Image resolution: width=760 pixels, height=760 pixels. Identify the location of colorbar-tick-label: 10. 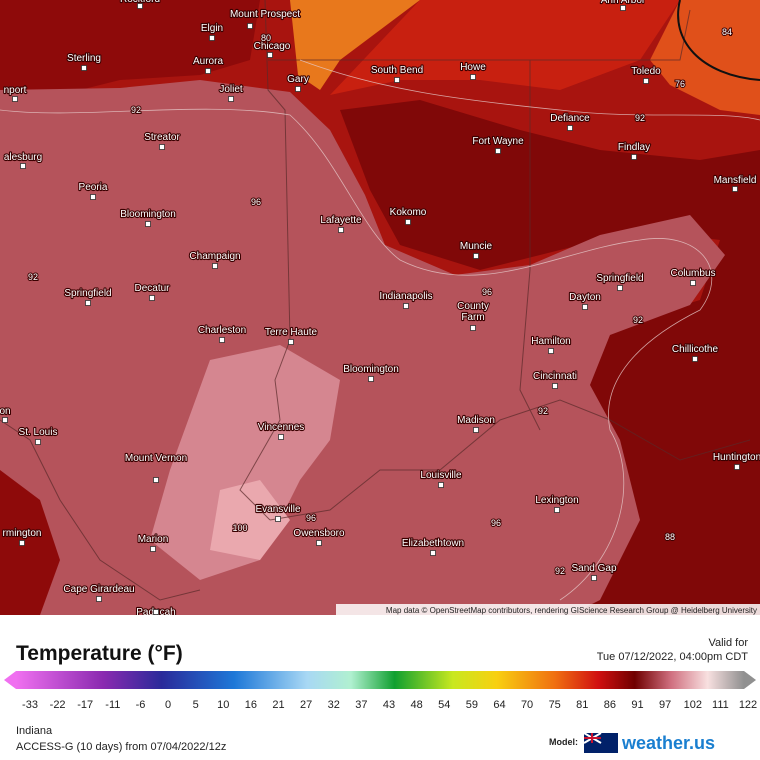
(223, 705).